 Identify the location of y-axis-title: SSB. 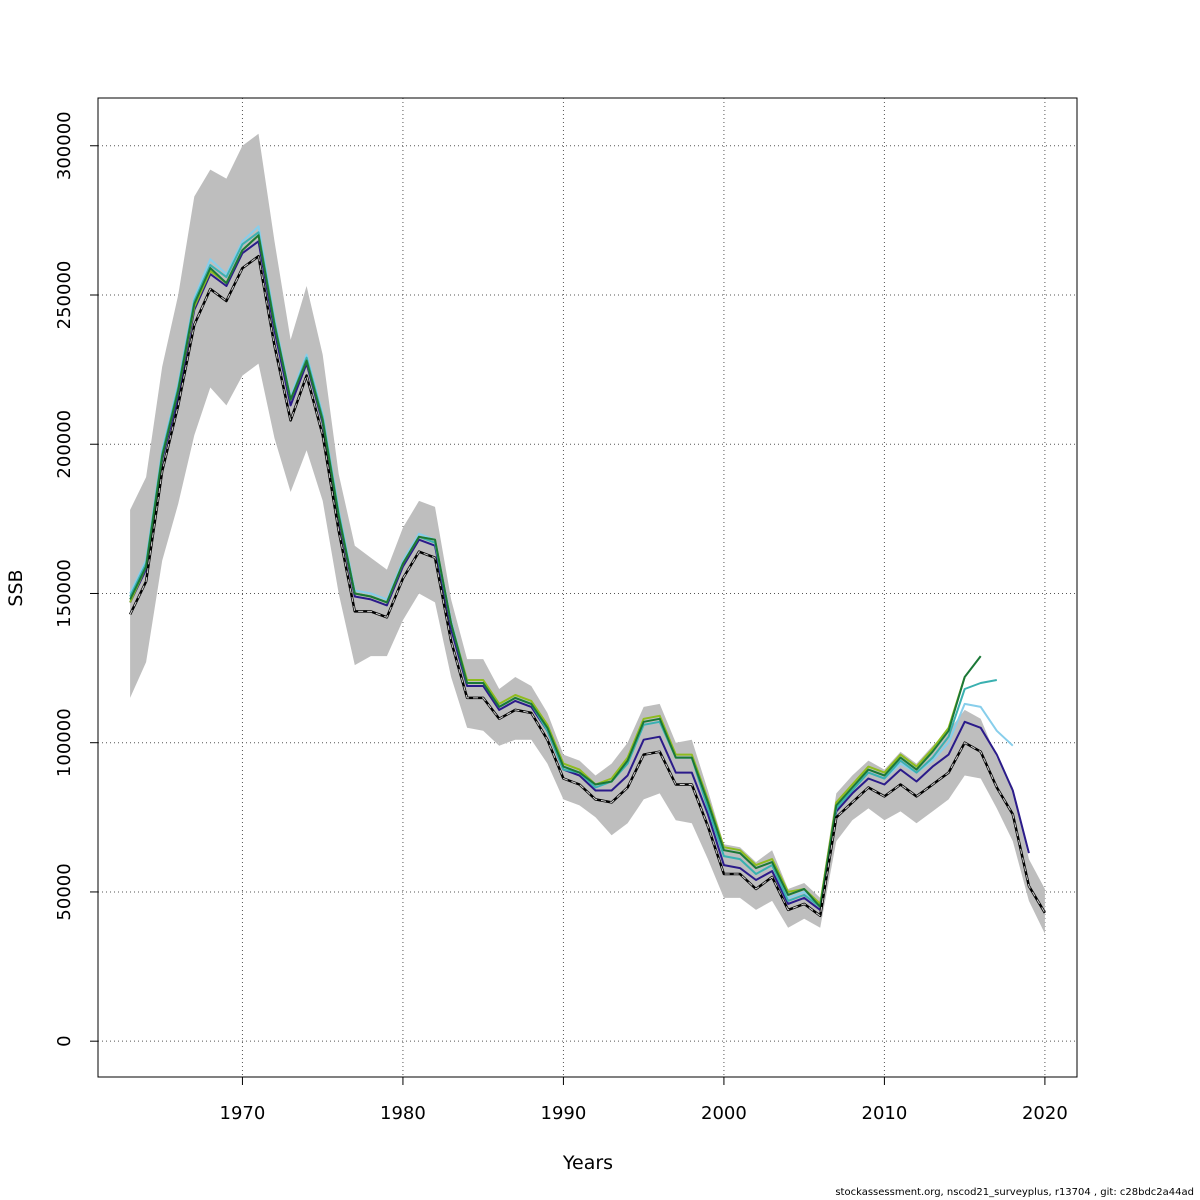
(16, 587).